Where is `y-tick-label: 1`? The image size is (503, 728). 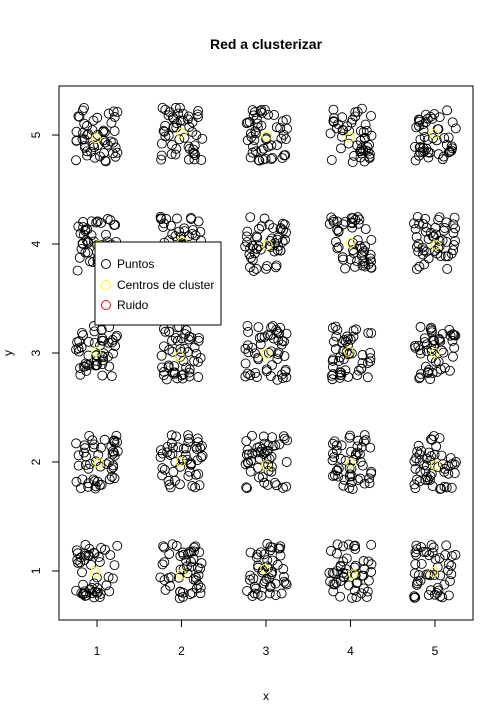
y-tick-label: 1 is located at coordinates (36, 570).